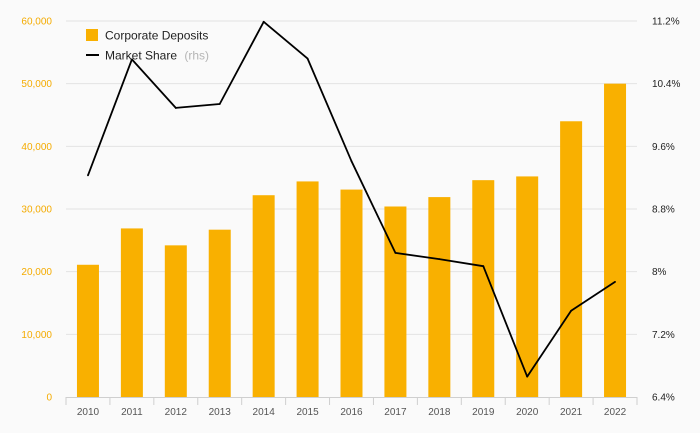  I want to click on y-right-tick-label: 10.4%, so click(666, 84).